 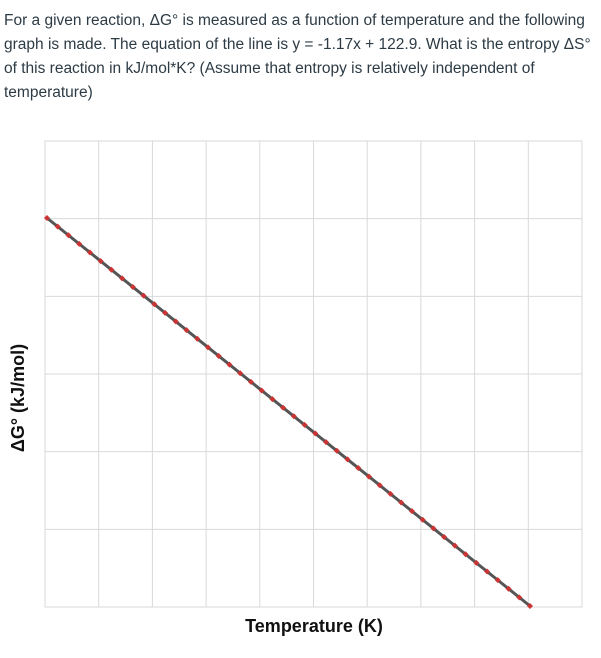 I want to click on x-axis-title: Temperature (K), so click(x=314, y=626).